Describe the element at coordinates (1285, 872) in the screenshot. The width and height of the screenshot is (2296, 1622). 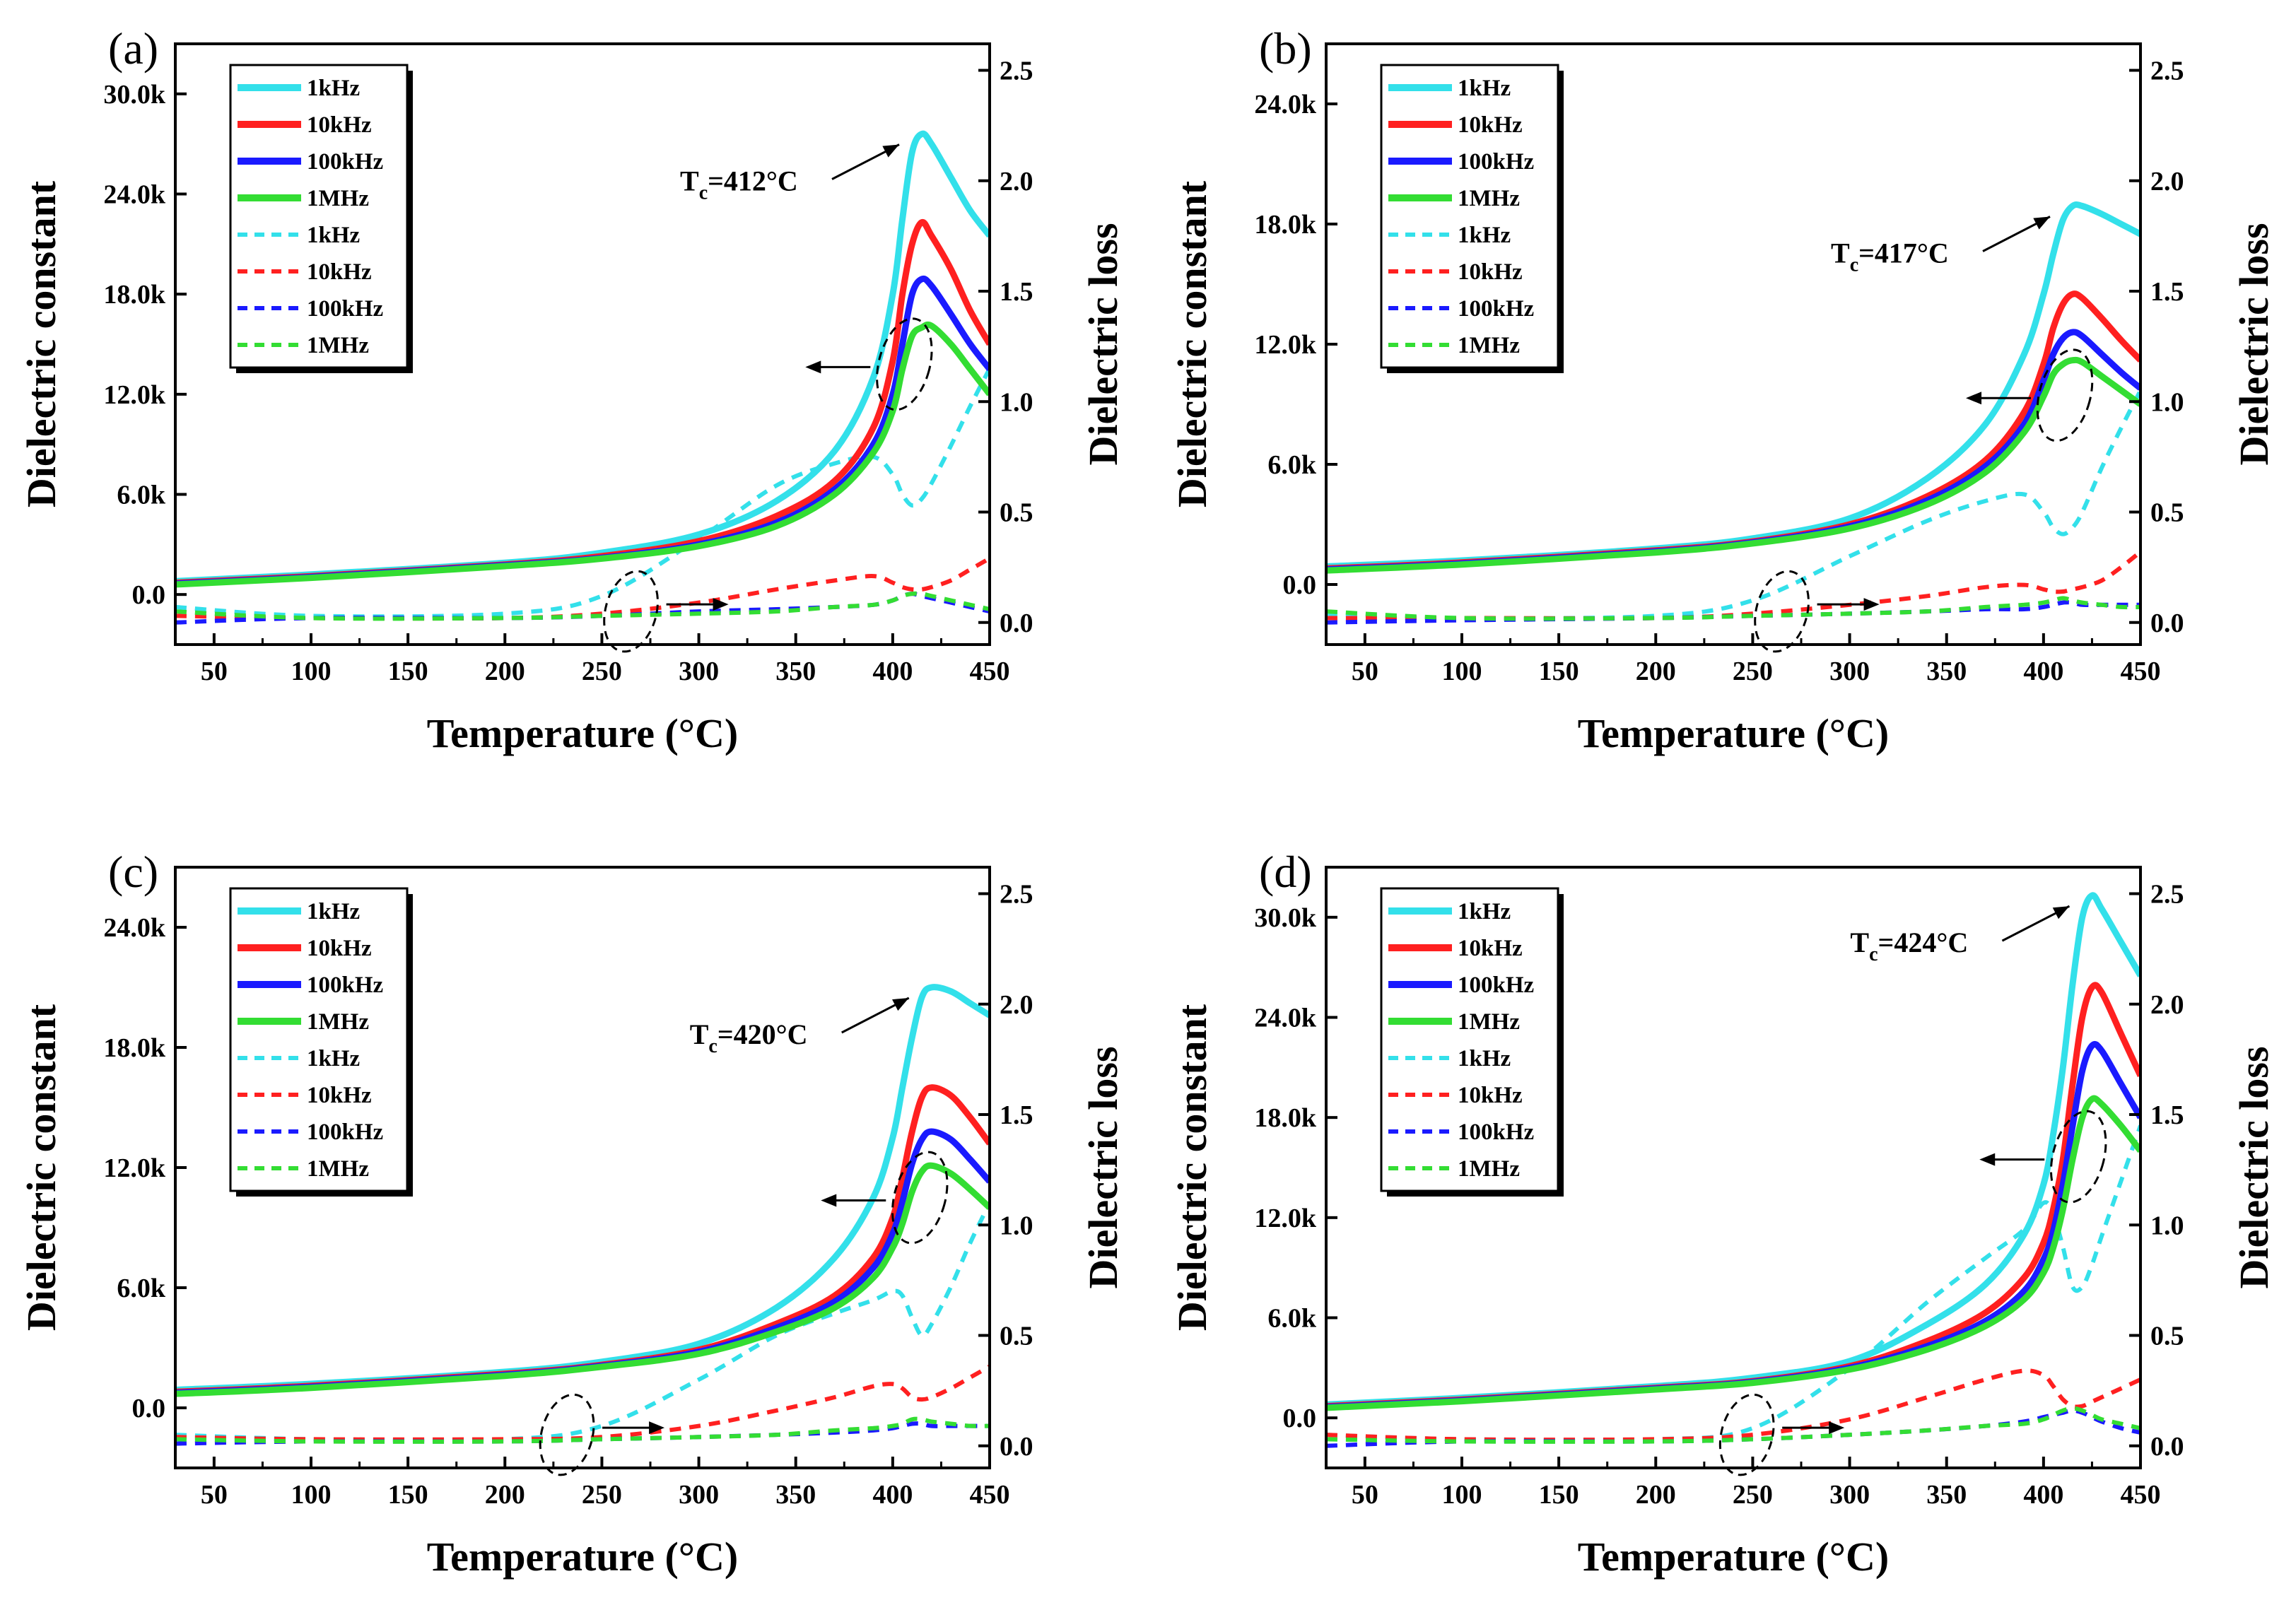
I see `panel-label: (d)` at that location.